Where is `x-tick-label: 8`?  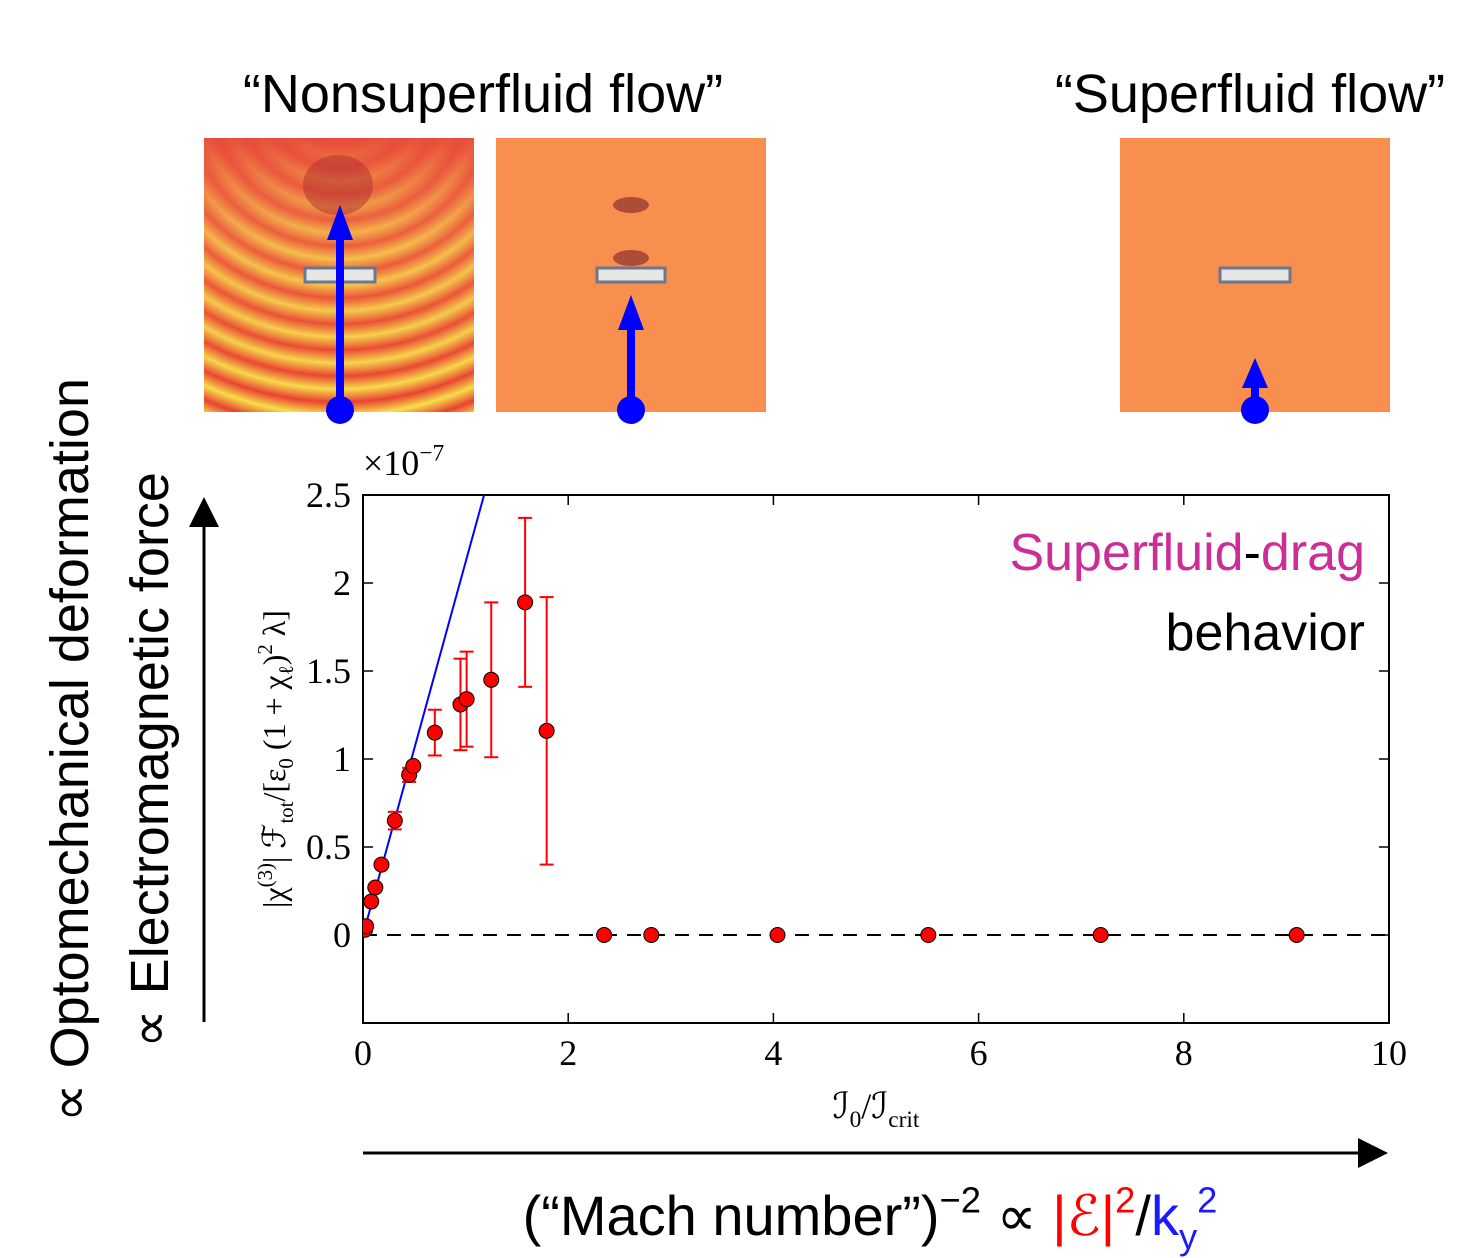 x-tick-label: 8 is located at coordinates (1184, 1053).